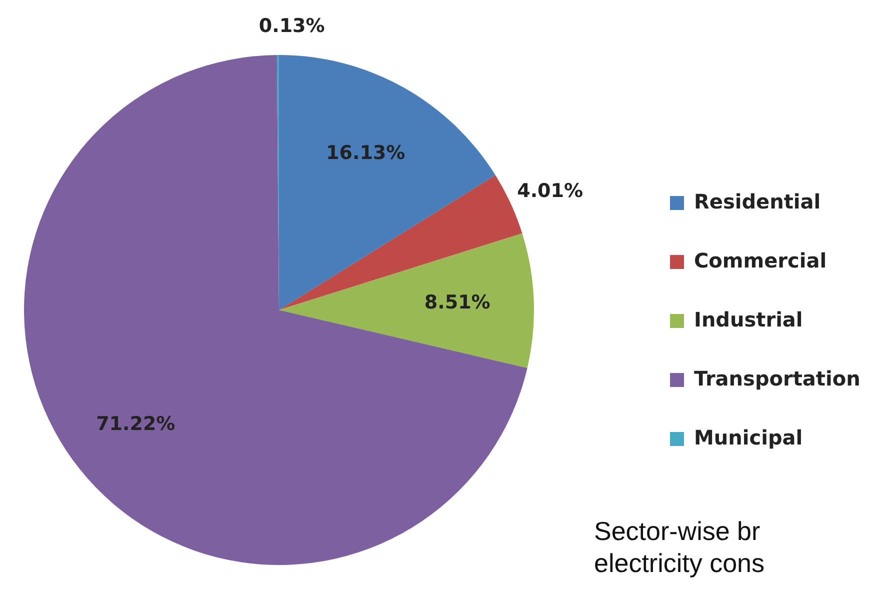 Image resolution: width=896 pixels, height=589 pixels. I want to click on data-label: 0.13%, so click(291, 26).